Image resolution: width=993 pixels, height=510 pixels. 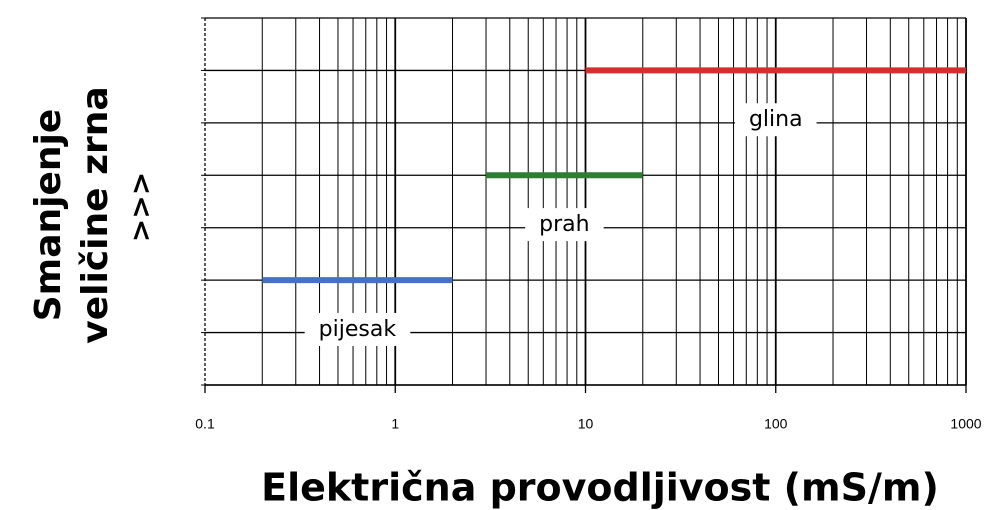 I want to click on y-label-group: veličine zrna, so click(x=95, y=214).